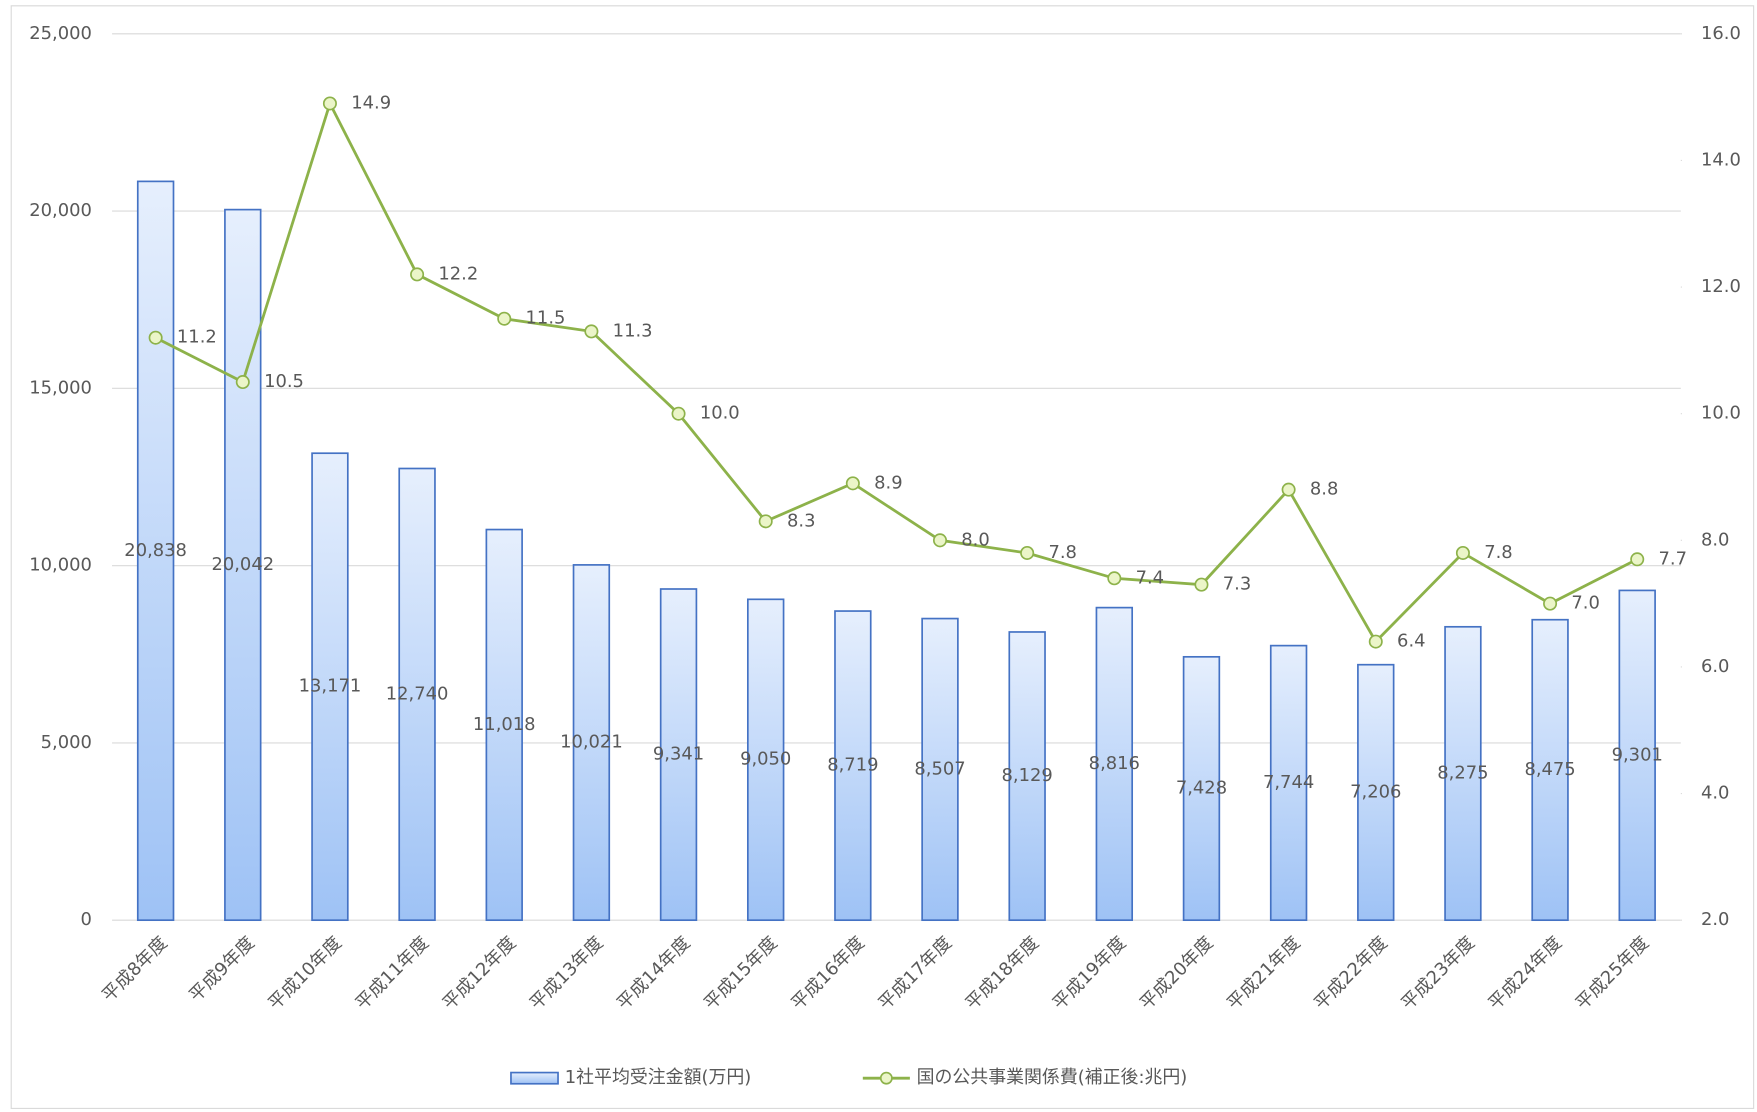  What do you see at coordinates (197, 337) in the screenshot?
I see `data-label: 11.2` at bounding box center [197, 337].